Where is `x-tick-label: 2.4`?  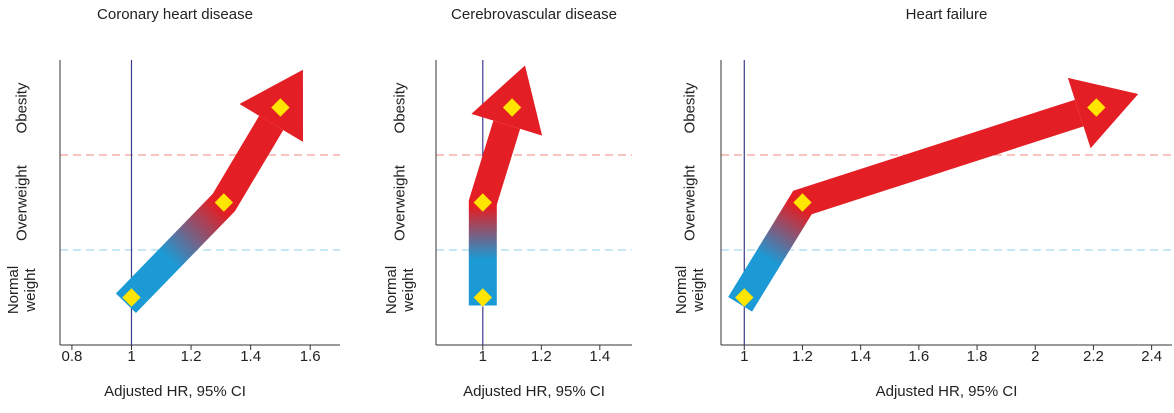 x-tick-label: 2.4 is located at coordinates (1151, 356).